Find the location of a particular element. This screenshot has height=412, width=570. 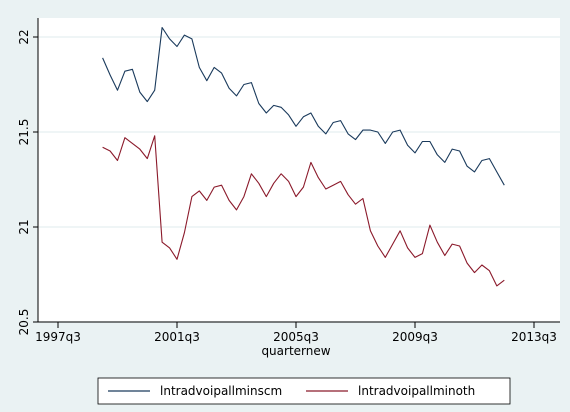

y-tick-label: 21 is located at coordinates (24, 226).